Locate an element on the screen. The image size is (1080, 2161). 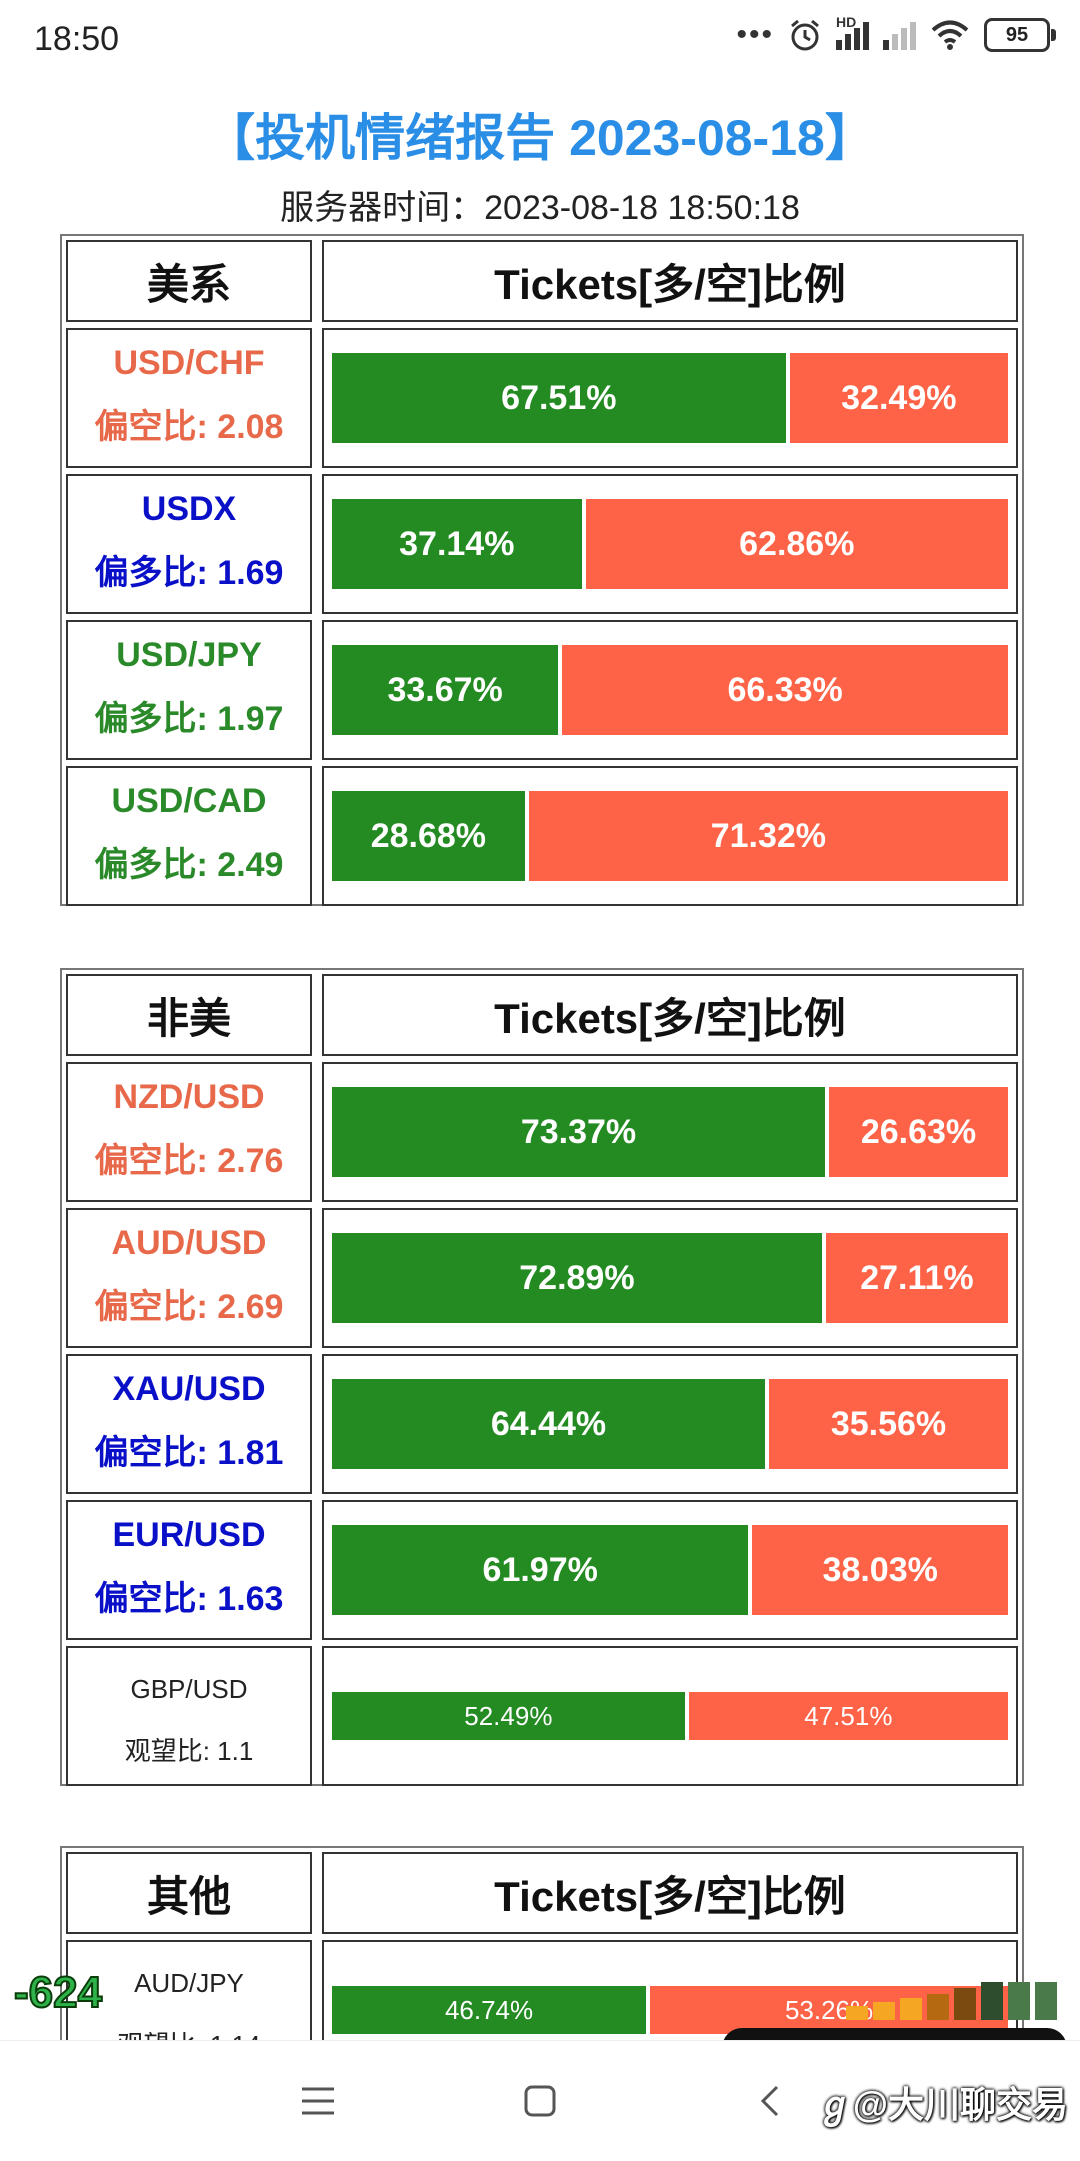
report-title: 【投机情绪报告 2023-08-18】 is located at coordinates (540, 138).